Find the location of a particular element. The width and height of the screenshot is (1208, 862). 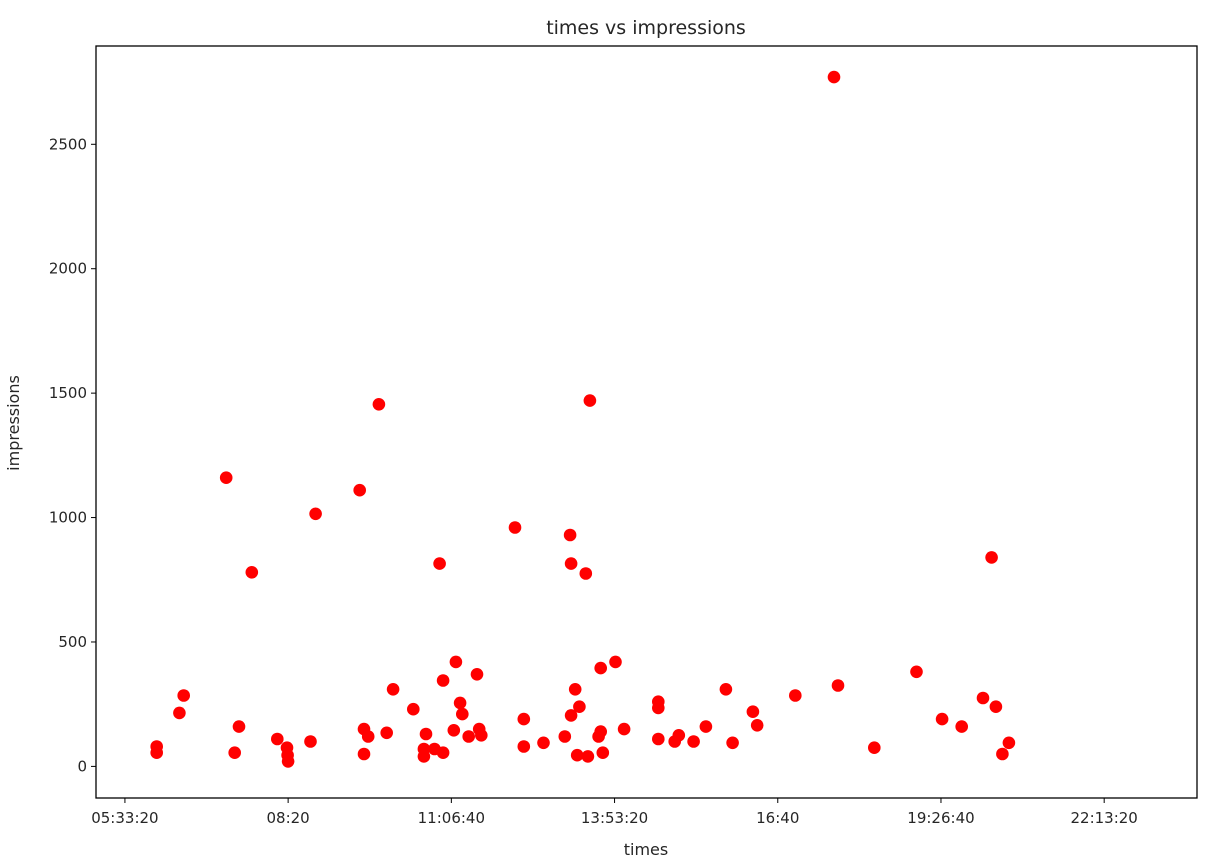

x-tick-label: 13:53:20 is located at coordinates (614, 818).